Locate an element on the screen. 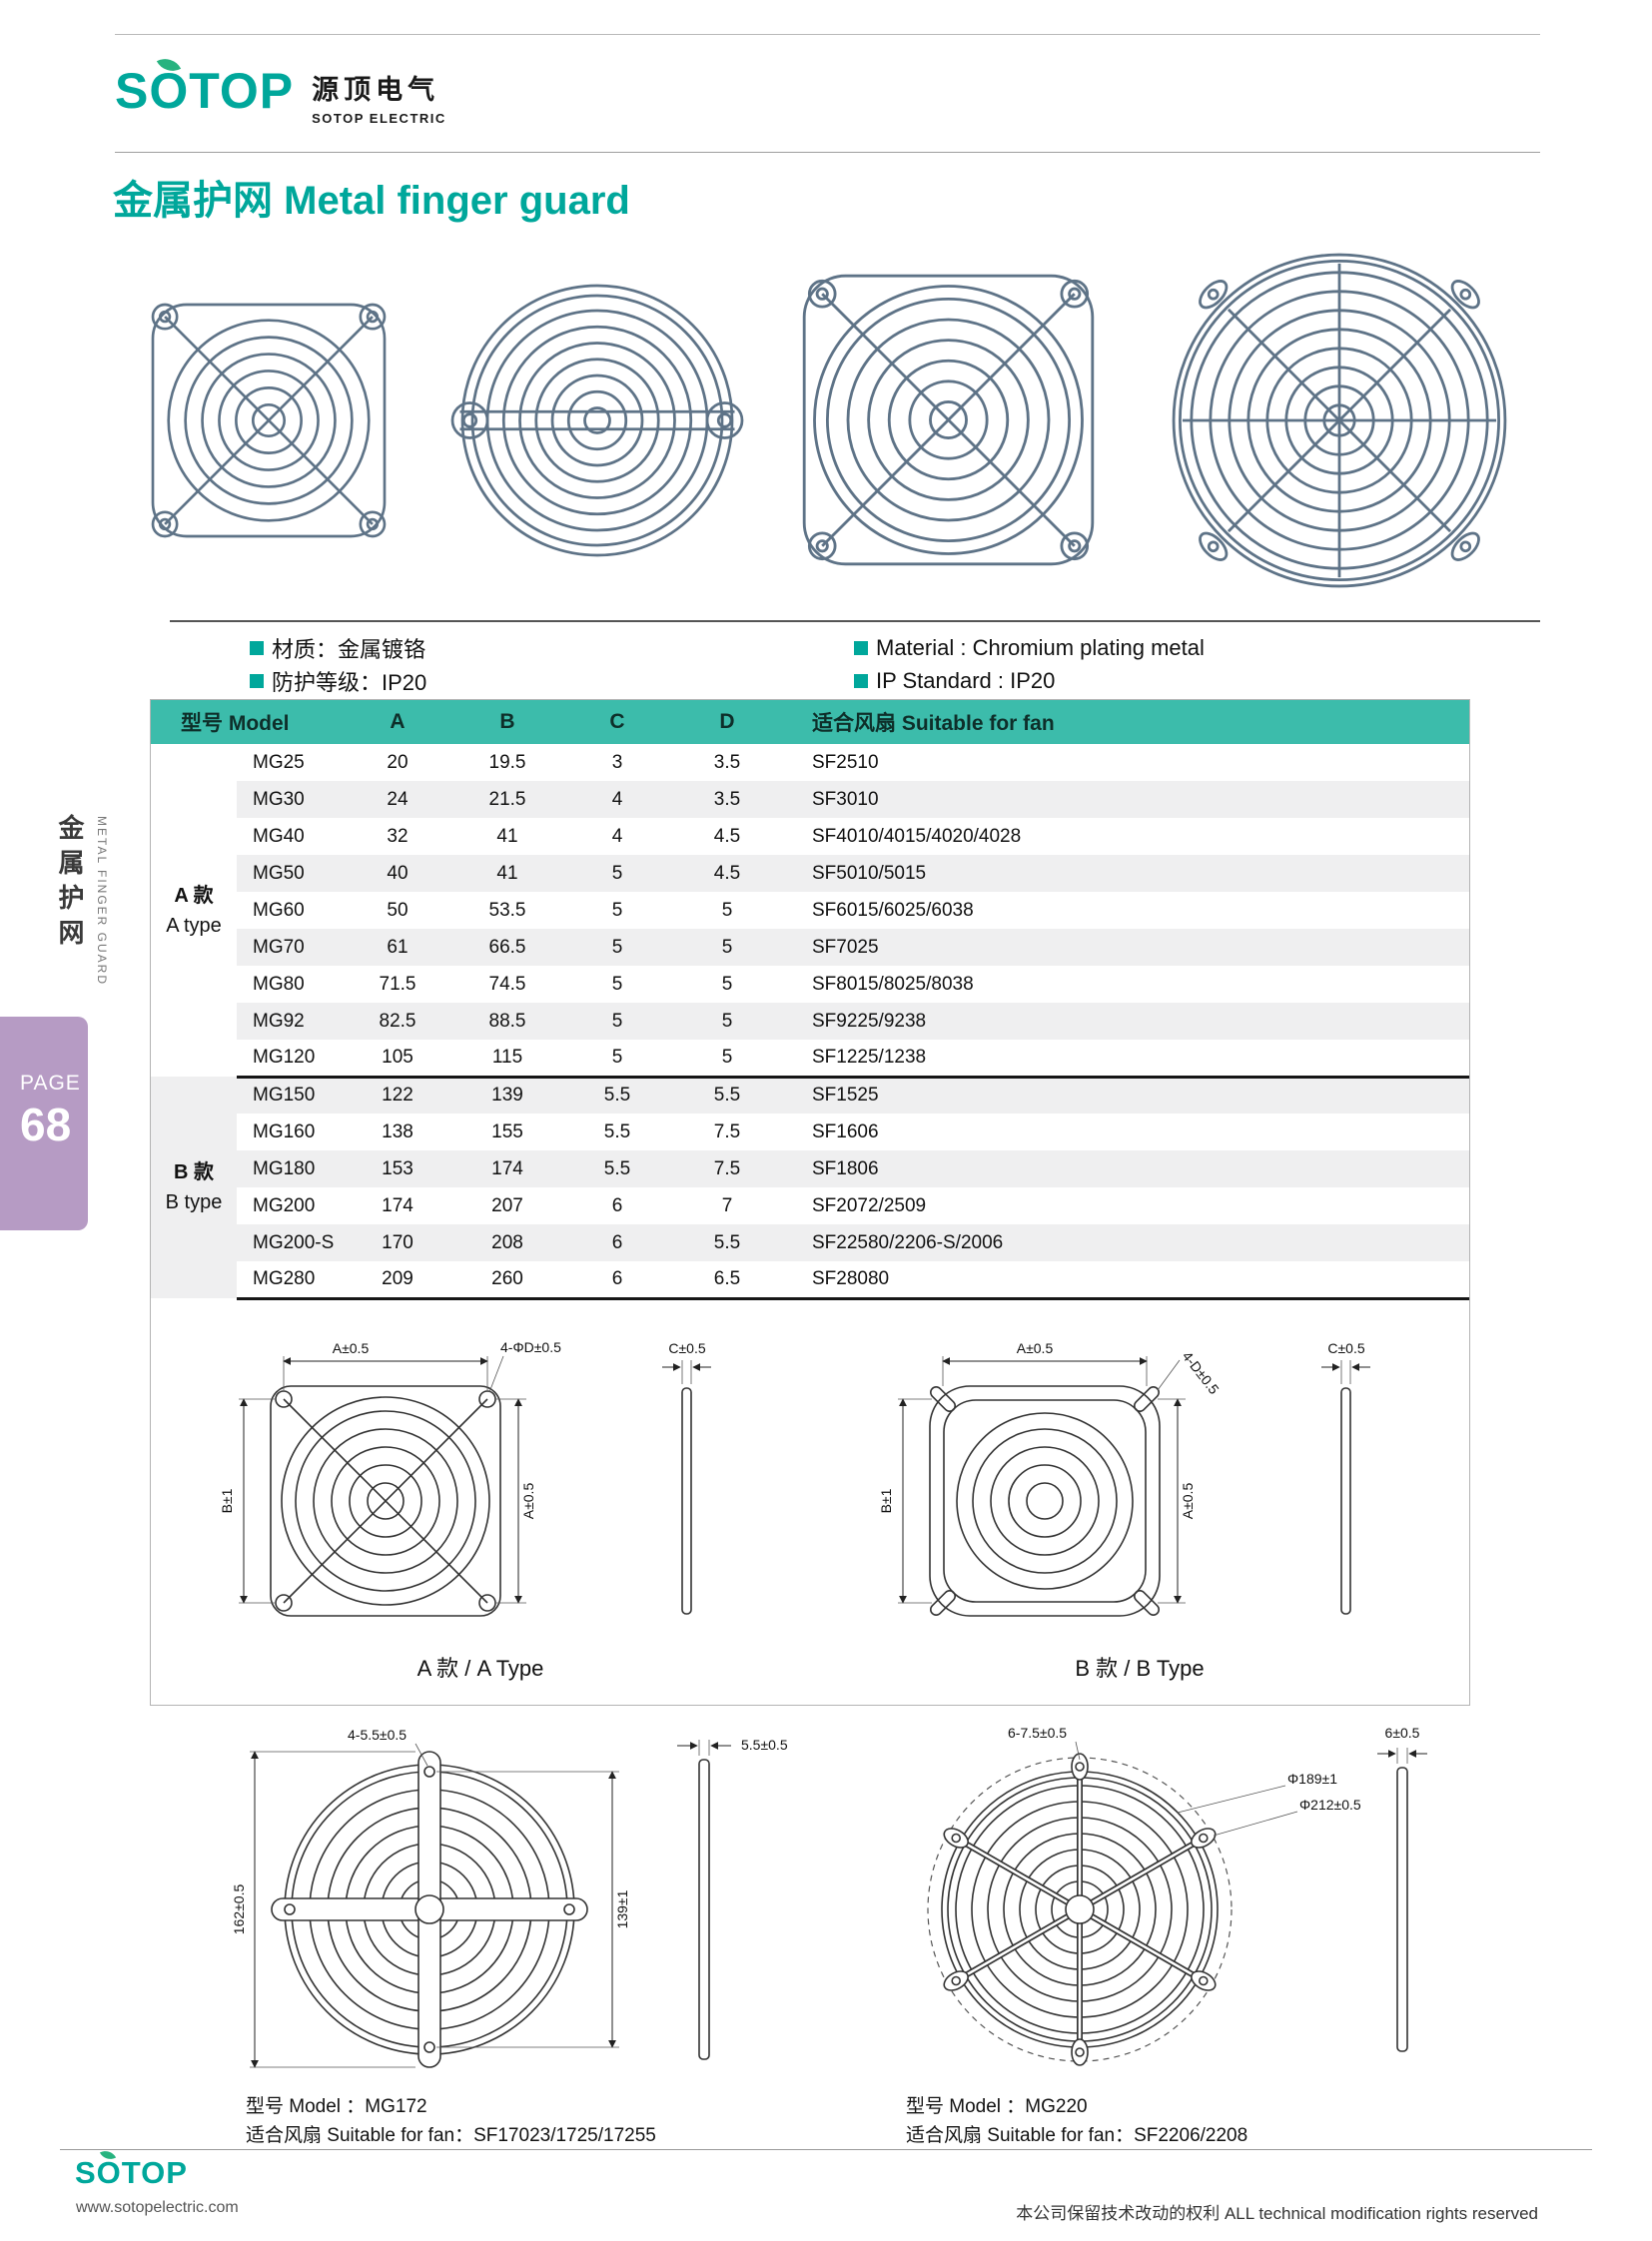  fan-guard-photo-round-bar is located at coordinates (597, 423).